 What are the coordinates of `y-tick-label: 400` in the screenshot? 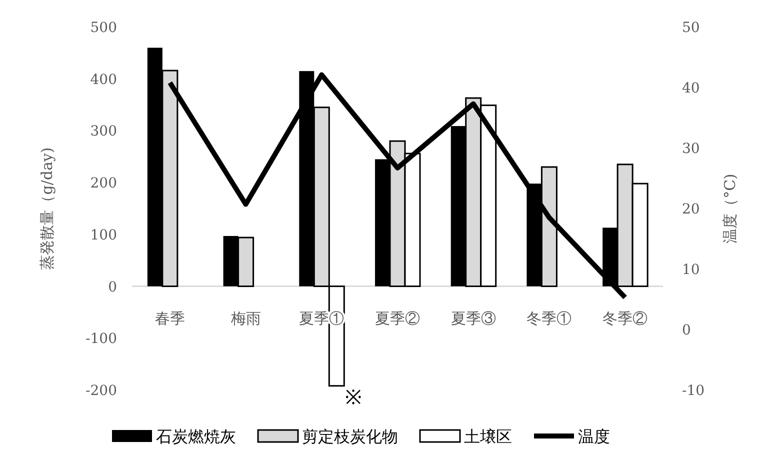 It's located at (103, 80).